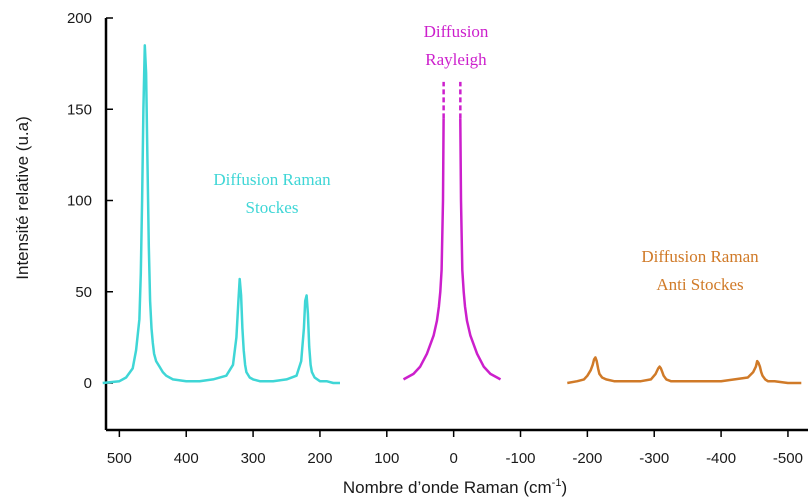 The width and height of the screenshot is (811, 502). I want to click on stokes-annotation-line: Stockes, so click(272, 207).